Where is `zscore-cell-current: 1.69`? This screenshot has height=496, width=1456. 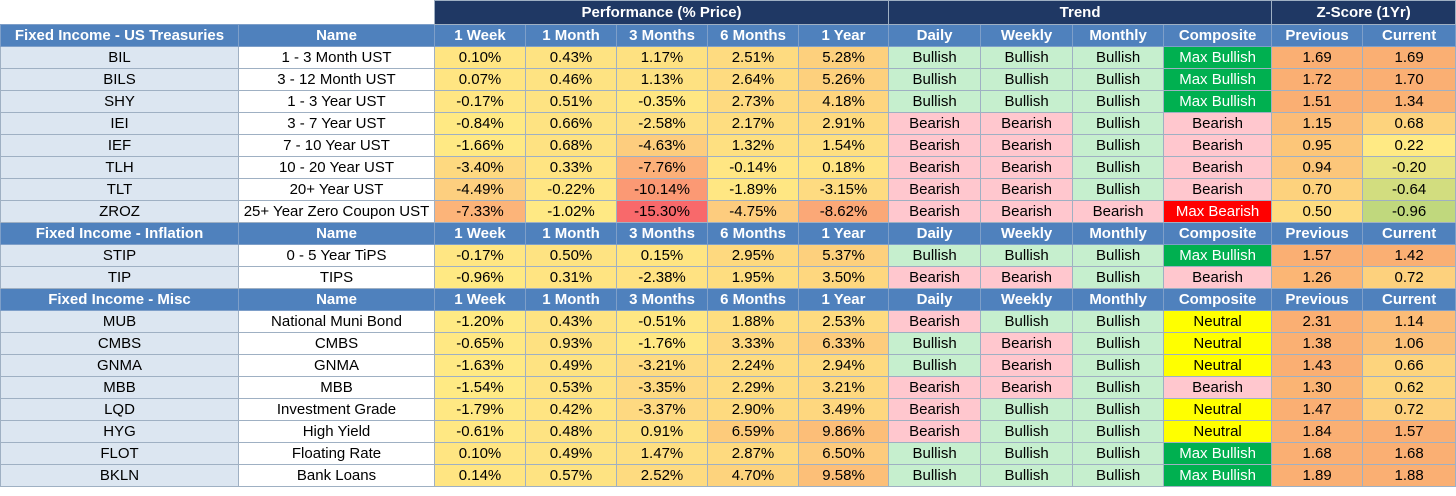 zscore-cell-current: 1.69 is located at coordinates (1409, 57).